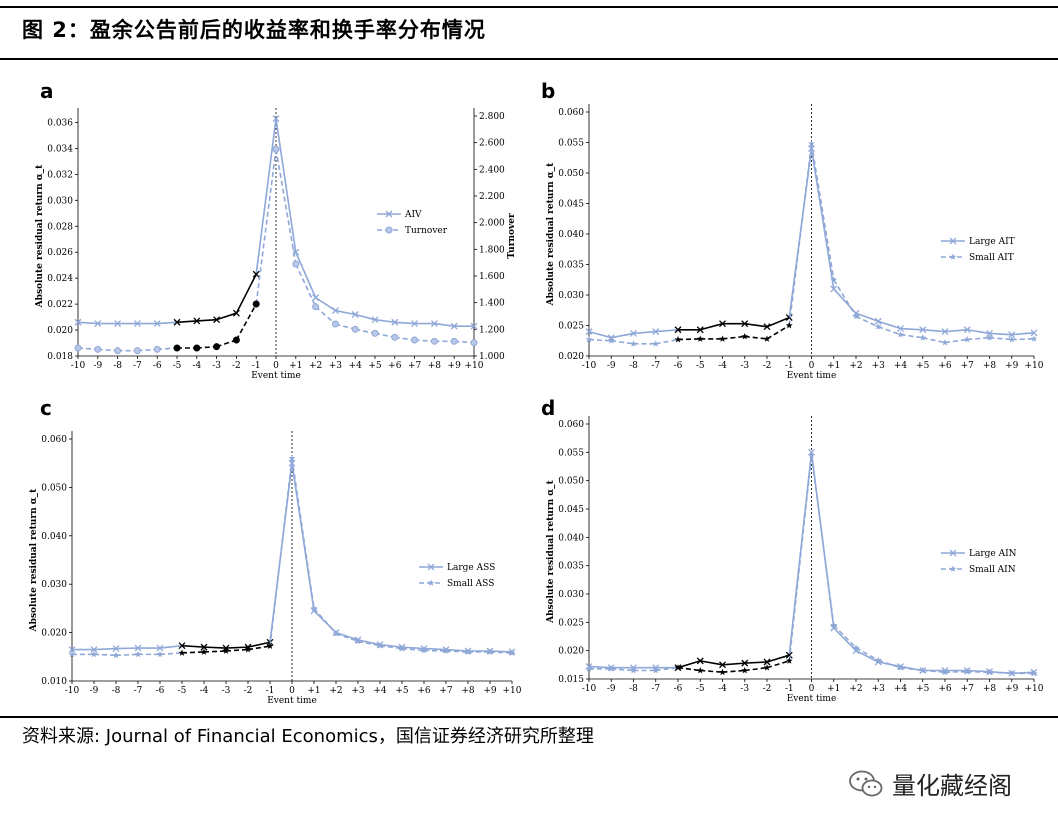 This screenshot has width=1058, height=827. I want to click on x-tick-label: -5, so click(177, 366).